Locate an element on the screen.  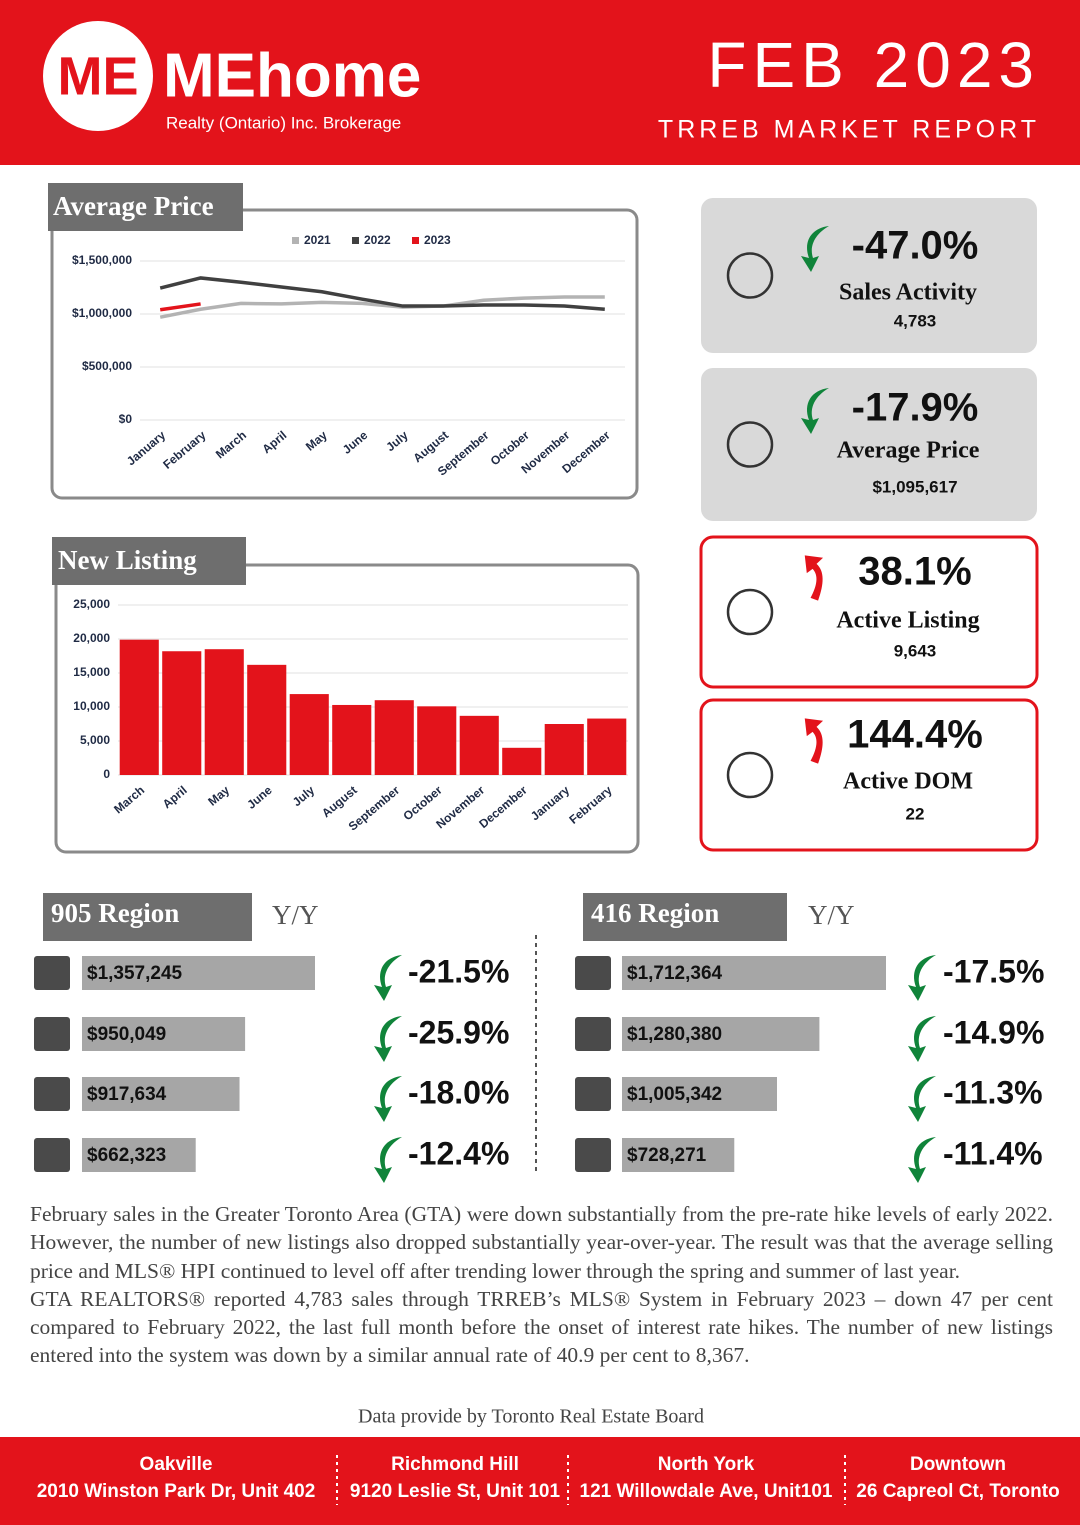
y-tick-label: 20,000 is located at coordinates (91, 638).